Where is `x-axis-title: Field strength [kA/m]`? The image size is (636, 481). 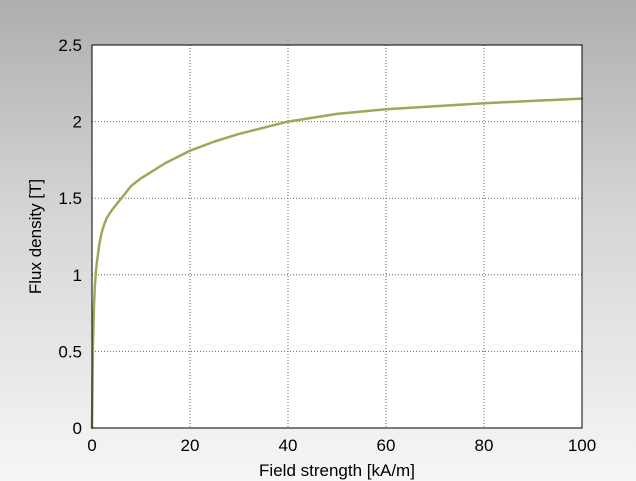 x-axis-title: Field strength [kA/m] is located at coordinates (337, 470).